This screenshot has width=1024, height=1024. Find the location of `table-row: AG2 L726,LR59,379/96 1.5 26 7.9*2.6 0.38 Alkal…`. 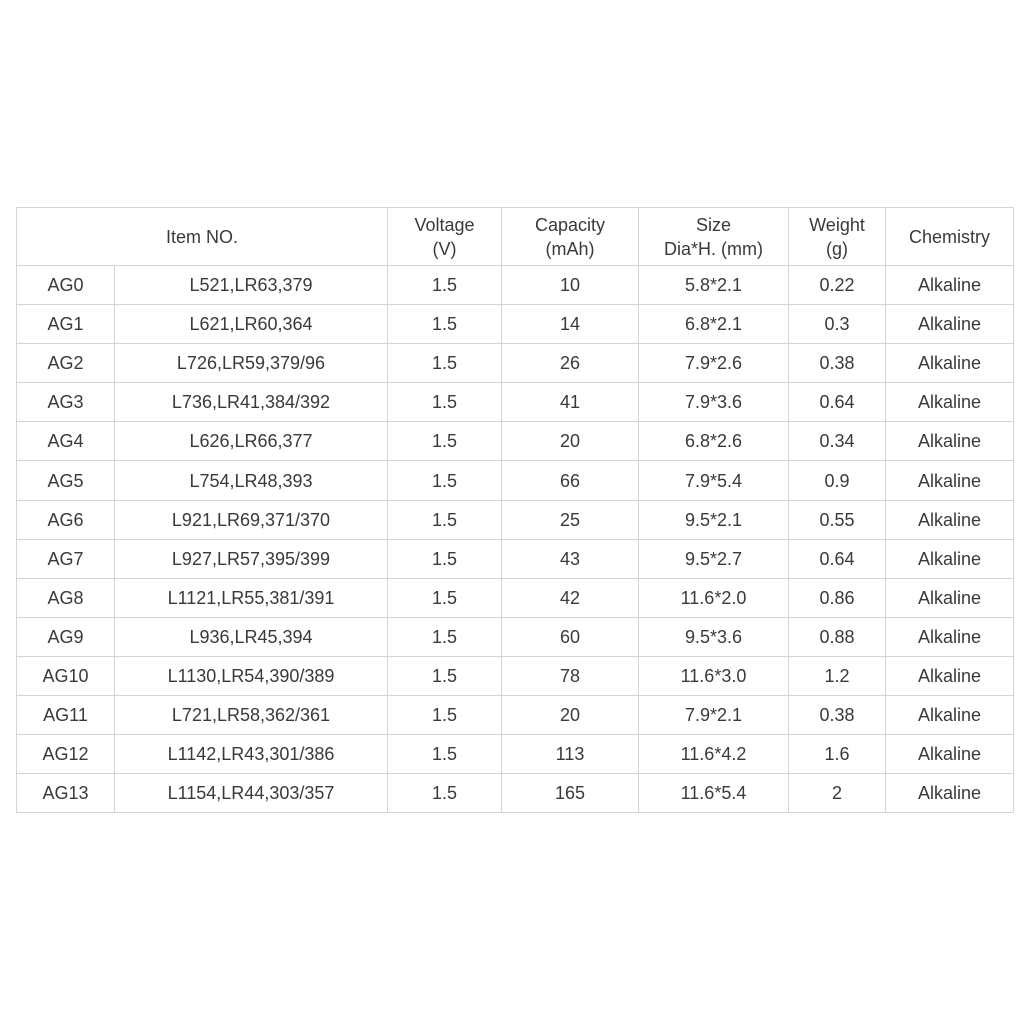

table-row: AG2 L726,LR59,379/96 1.5 26 7.9*2.6 0.38 Alkal… is located at coordinates (515, 363).